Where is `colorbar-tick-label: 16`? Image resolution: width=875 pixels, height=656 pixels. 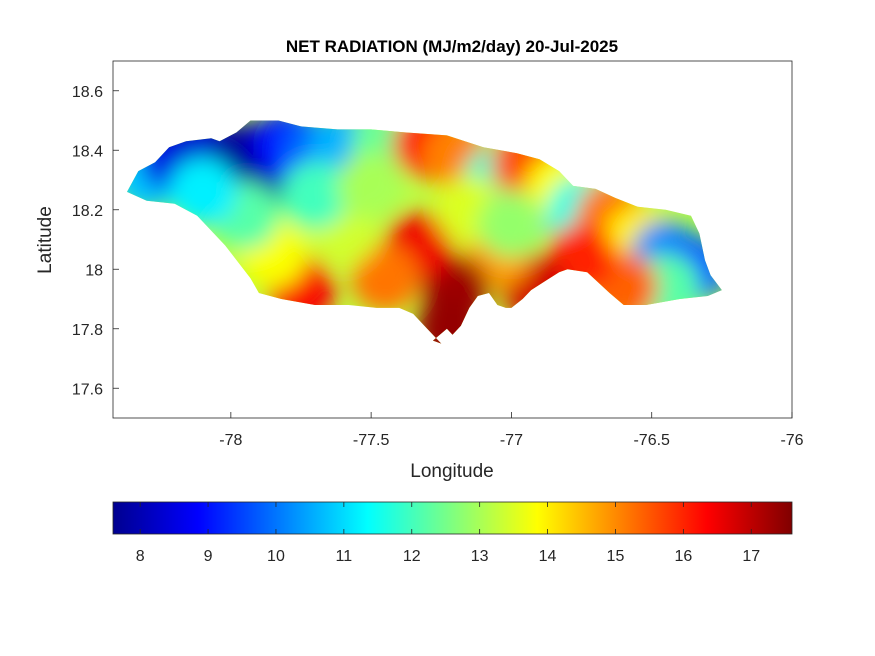
colorbar-tick-label: 16 is located at coordinates (683, 556).